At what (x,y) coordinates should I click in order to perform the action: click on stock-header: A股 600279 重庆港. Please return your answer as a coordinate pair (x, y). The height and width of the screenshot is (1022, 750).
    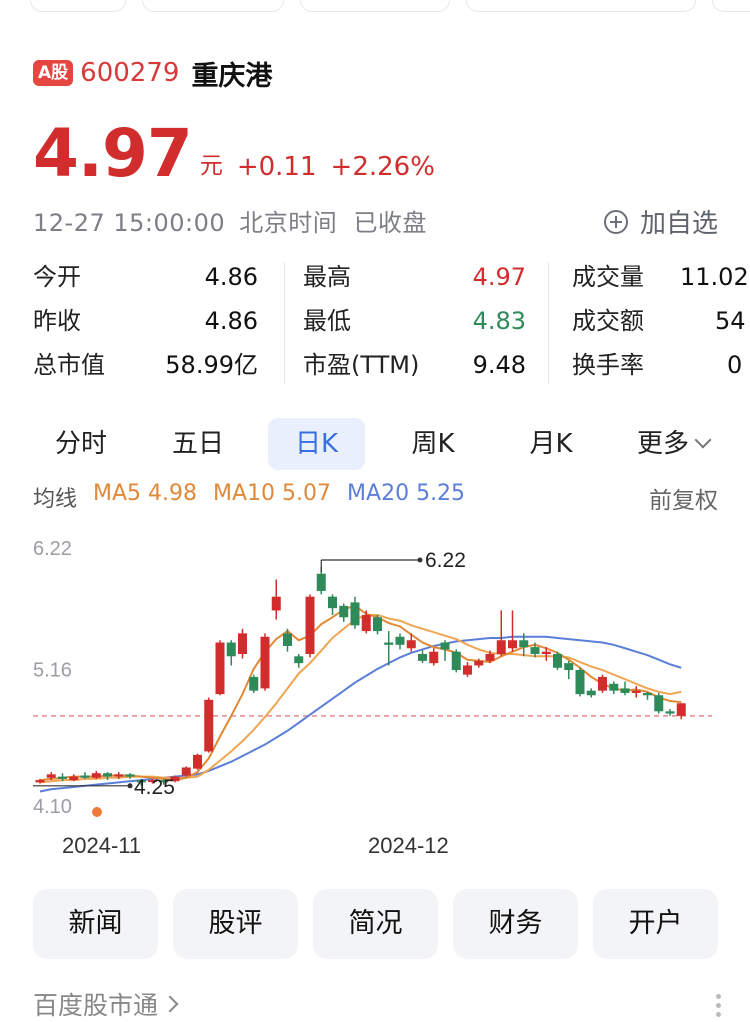
    Looking at the image, I should click on (153, 73).